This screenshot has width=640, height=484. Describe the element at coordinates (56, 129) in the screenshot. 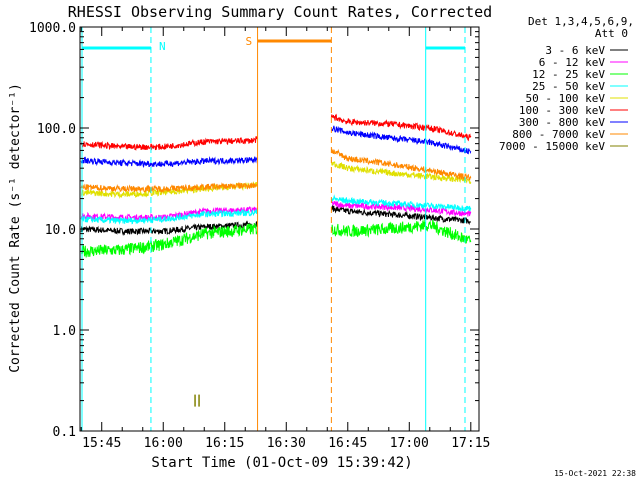

I see `y-tick-label: 100.0` at that location.